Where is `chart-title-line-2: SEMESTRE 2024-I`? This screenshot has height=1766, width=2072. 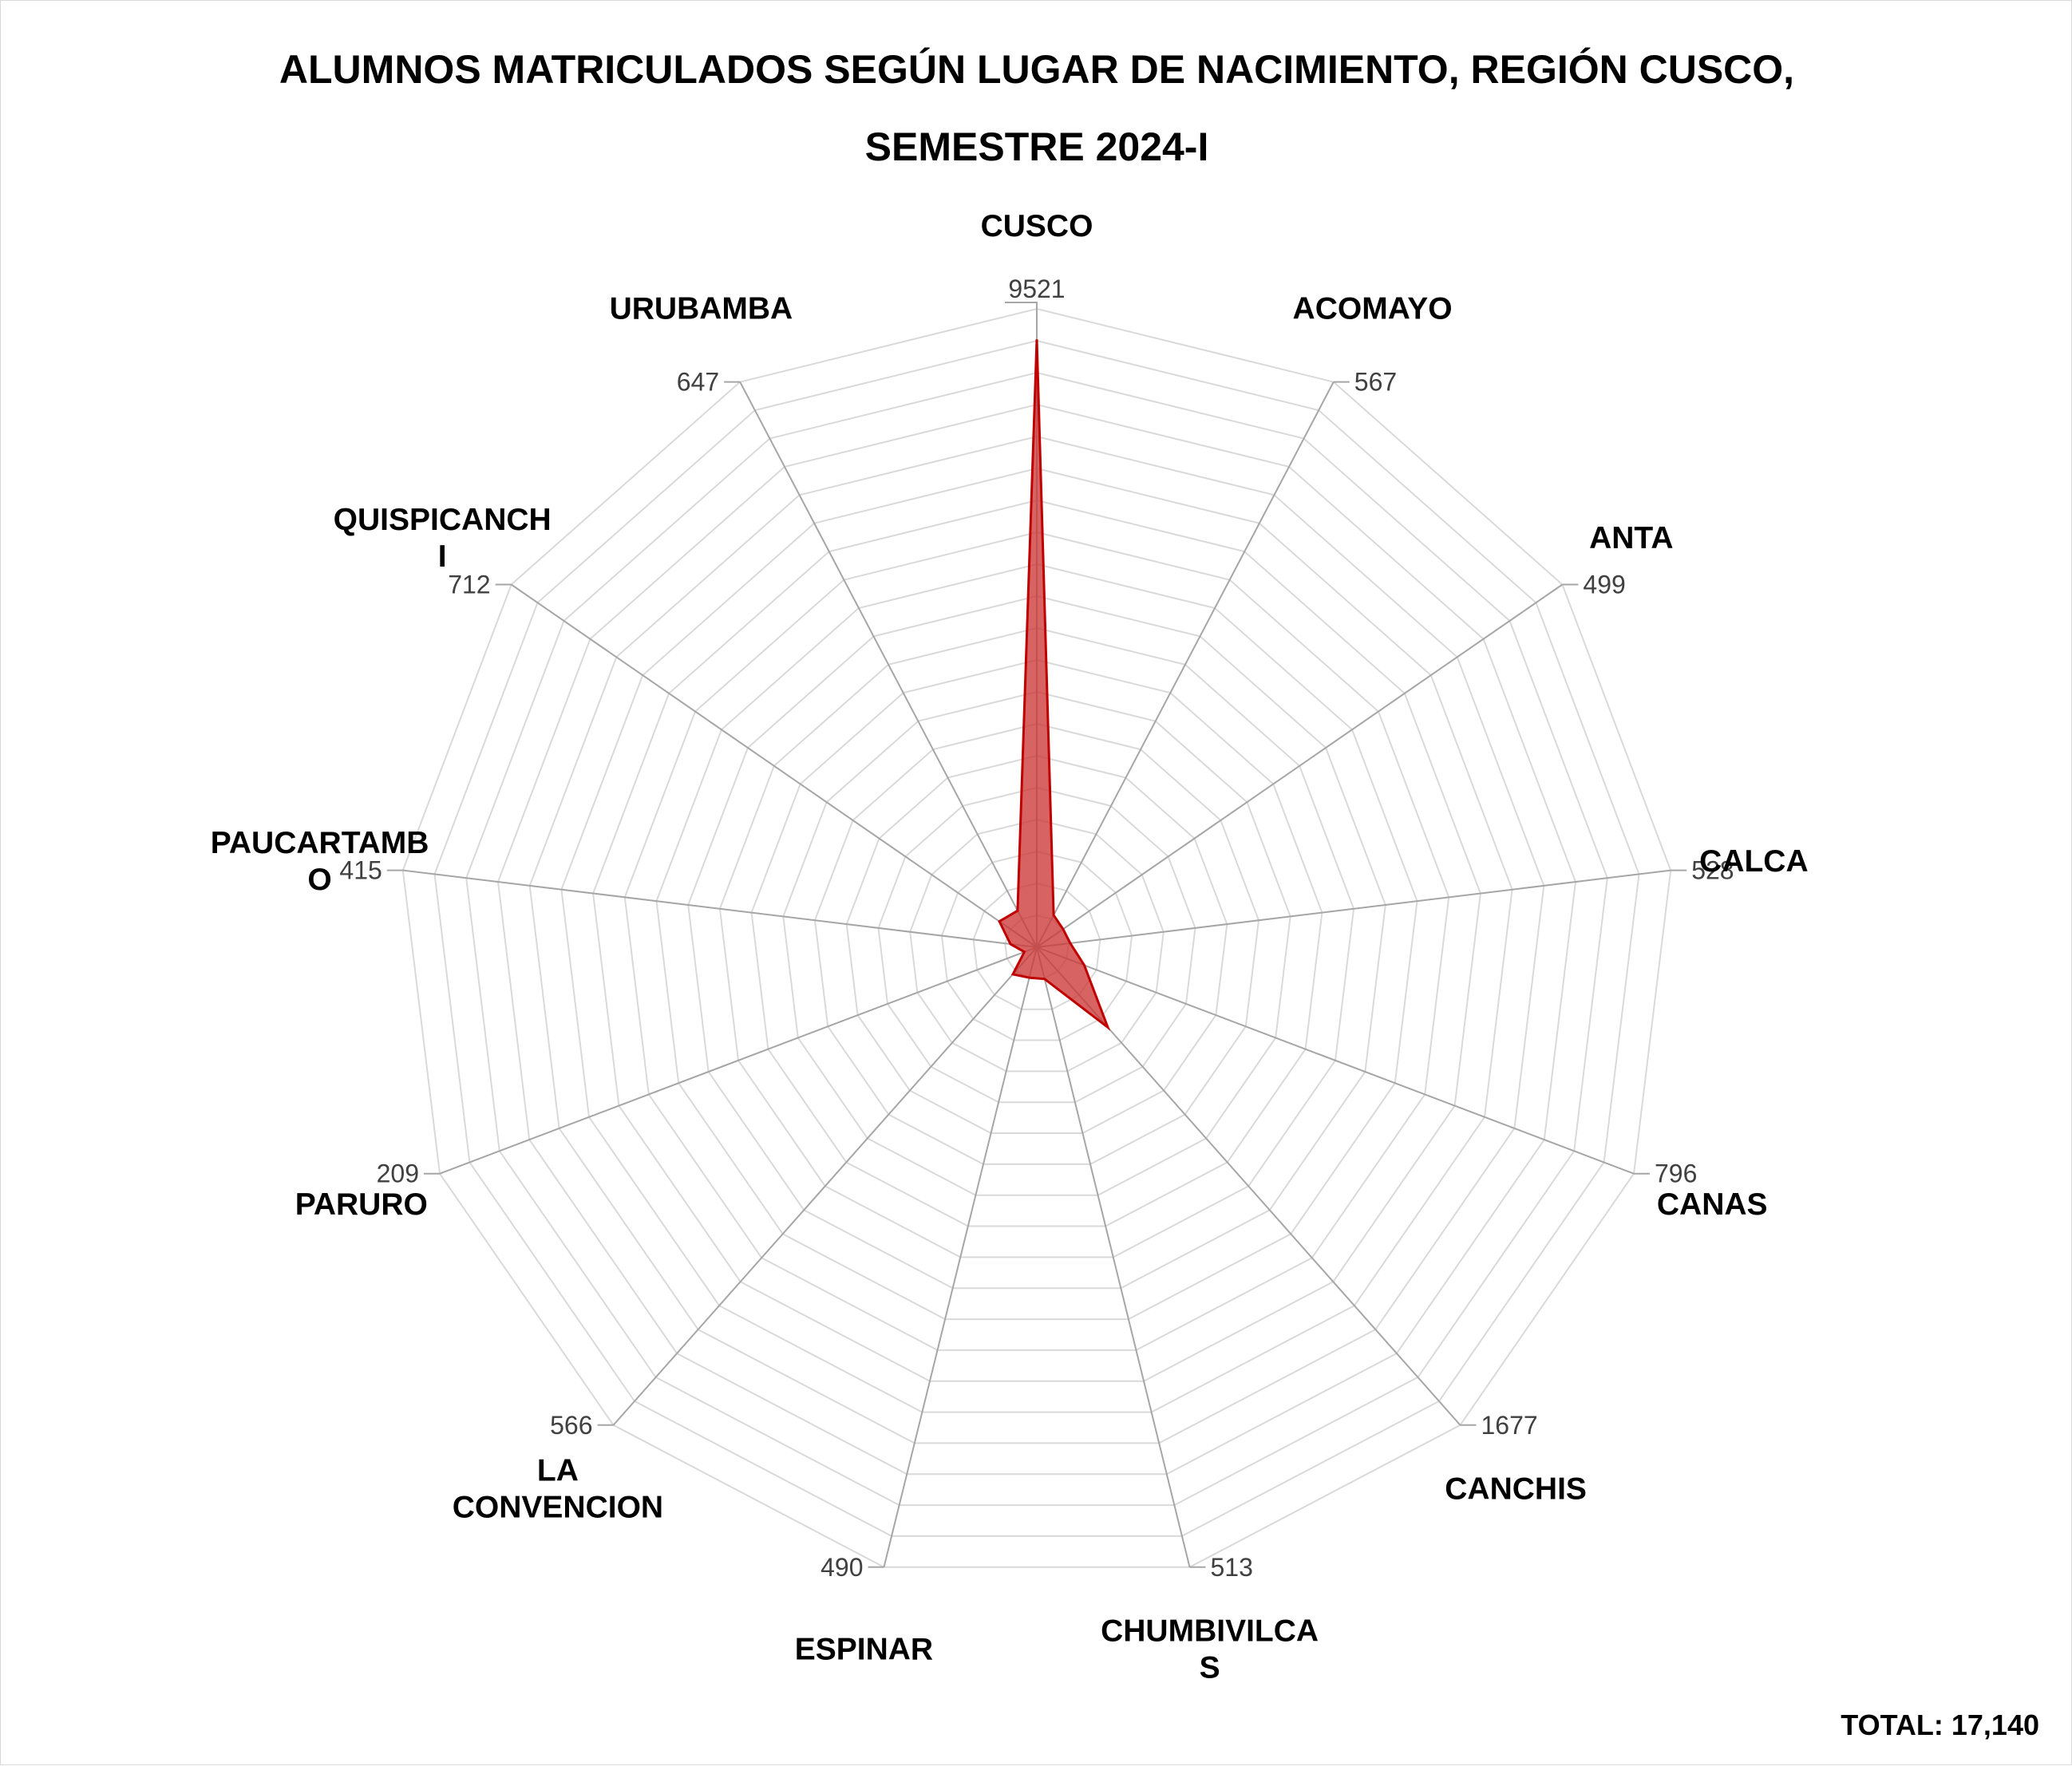
chart-title-line-2: SEMESTRE 2024-I is located at coordinates (1036, 146).